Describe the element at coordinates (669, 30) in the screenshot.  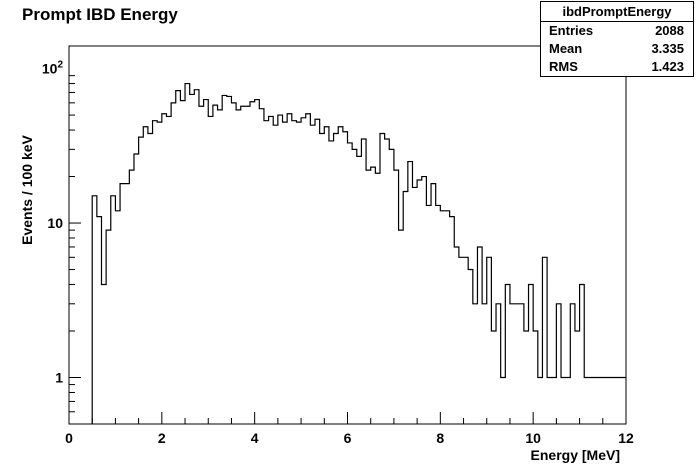
I see `stats-value: 2088` at that location.